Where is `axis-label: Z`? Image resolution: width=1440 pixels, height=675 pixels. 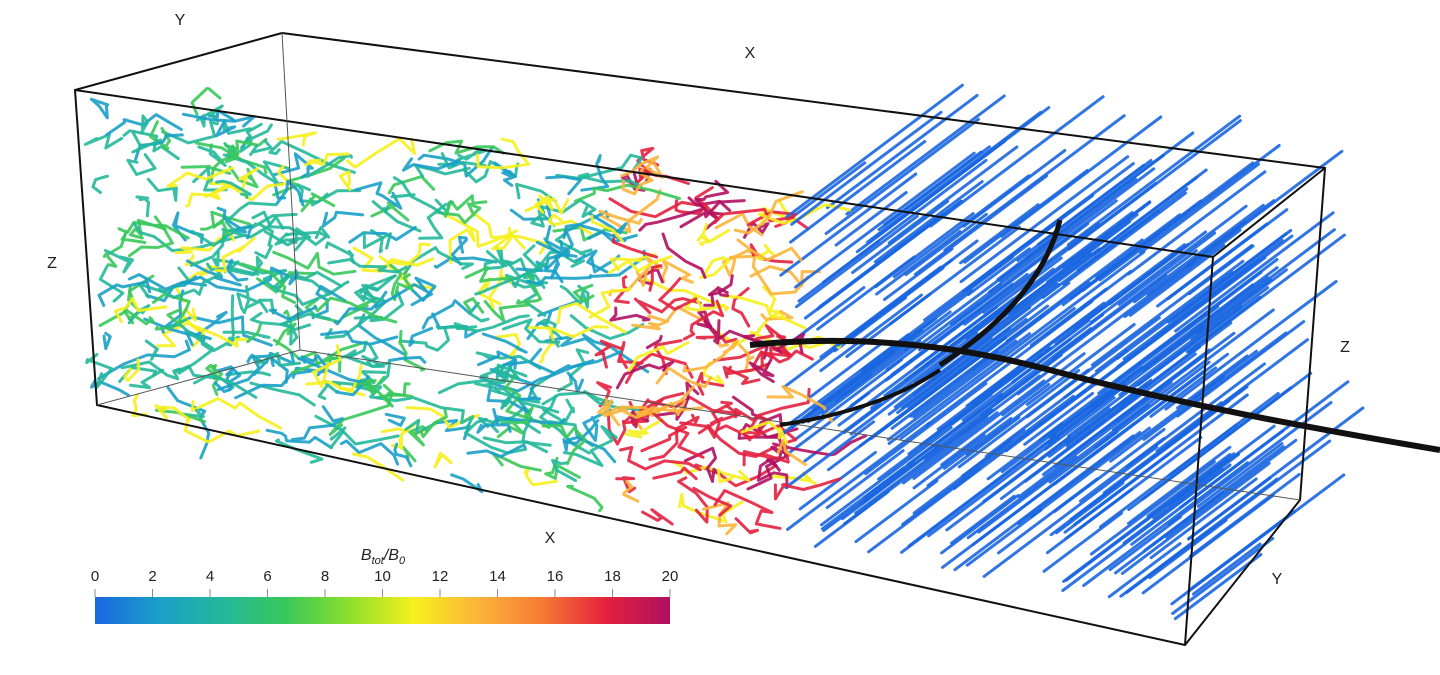 axis-label: Z is located at coordinates (52, 263).